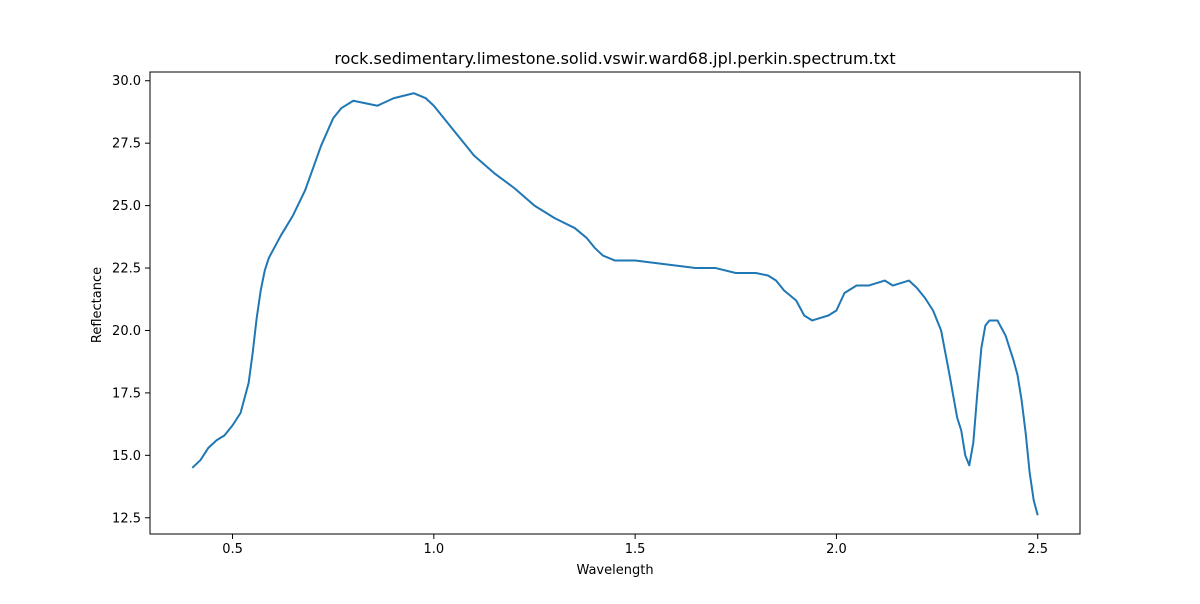  I want to click on x-axis: 0.5 1.0 1.5 2.0 2.5, so click(635, 545).